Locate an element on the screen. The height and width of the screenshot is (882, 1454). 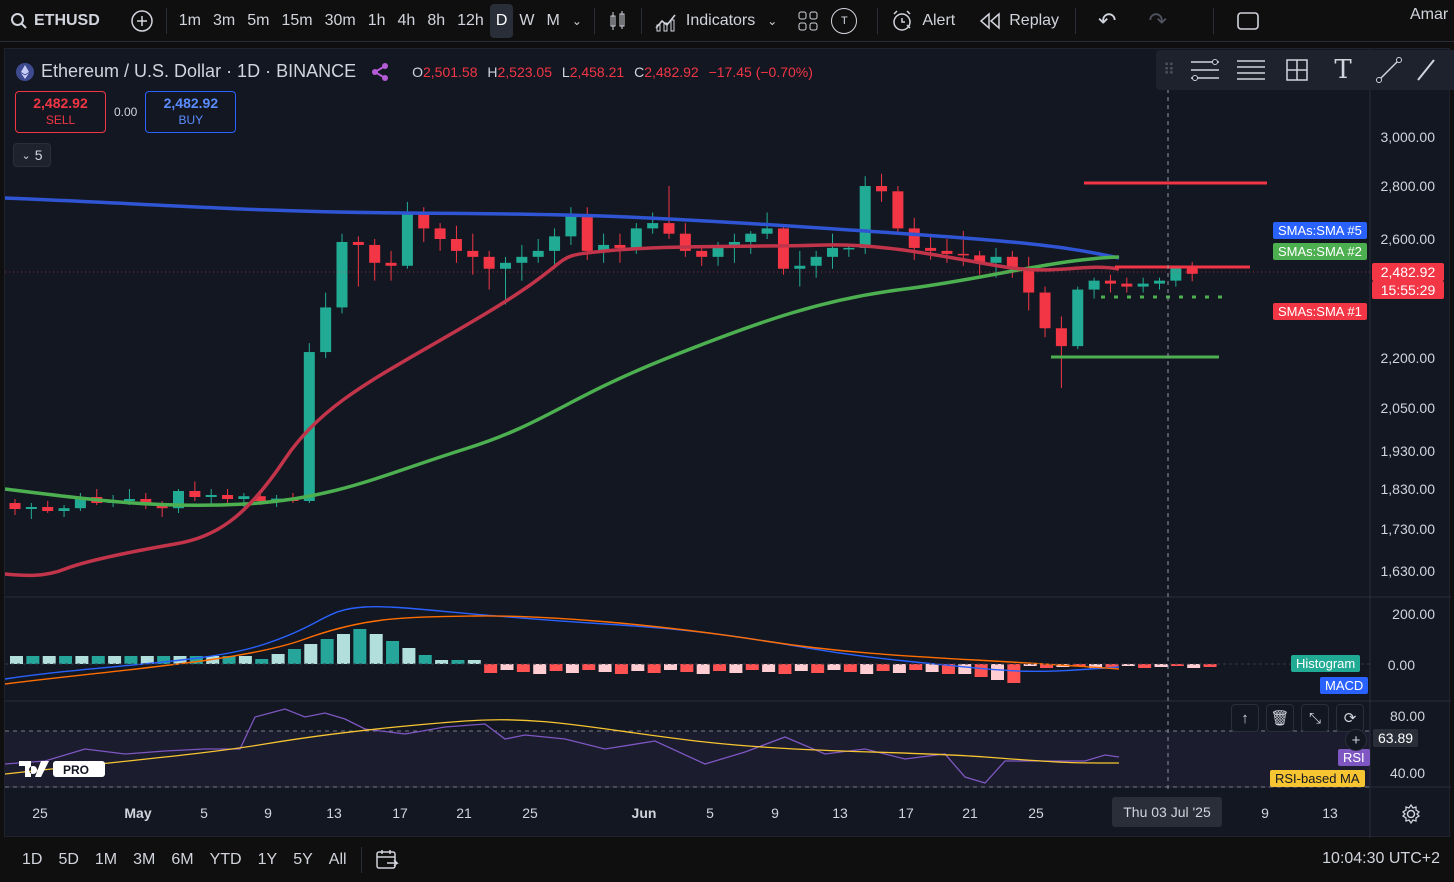
symbol-search: ETHUSD is located at coordinates (53, 21).